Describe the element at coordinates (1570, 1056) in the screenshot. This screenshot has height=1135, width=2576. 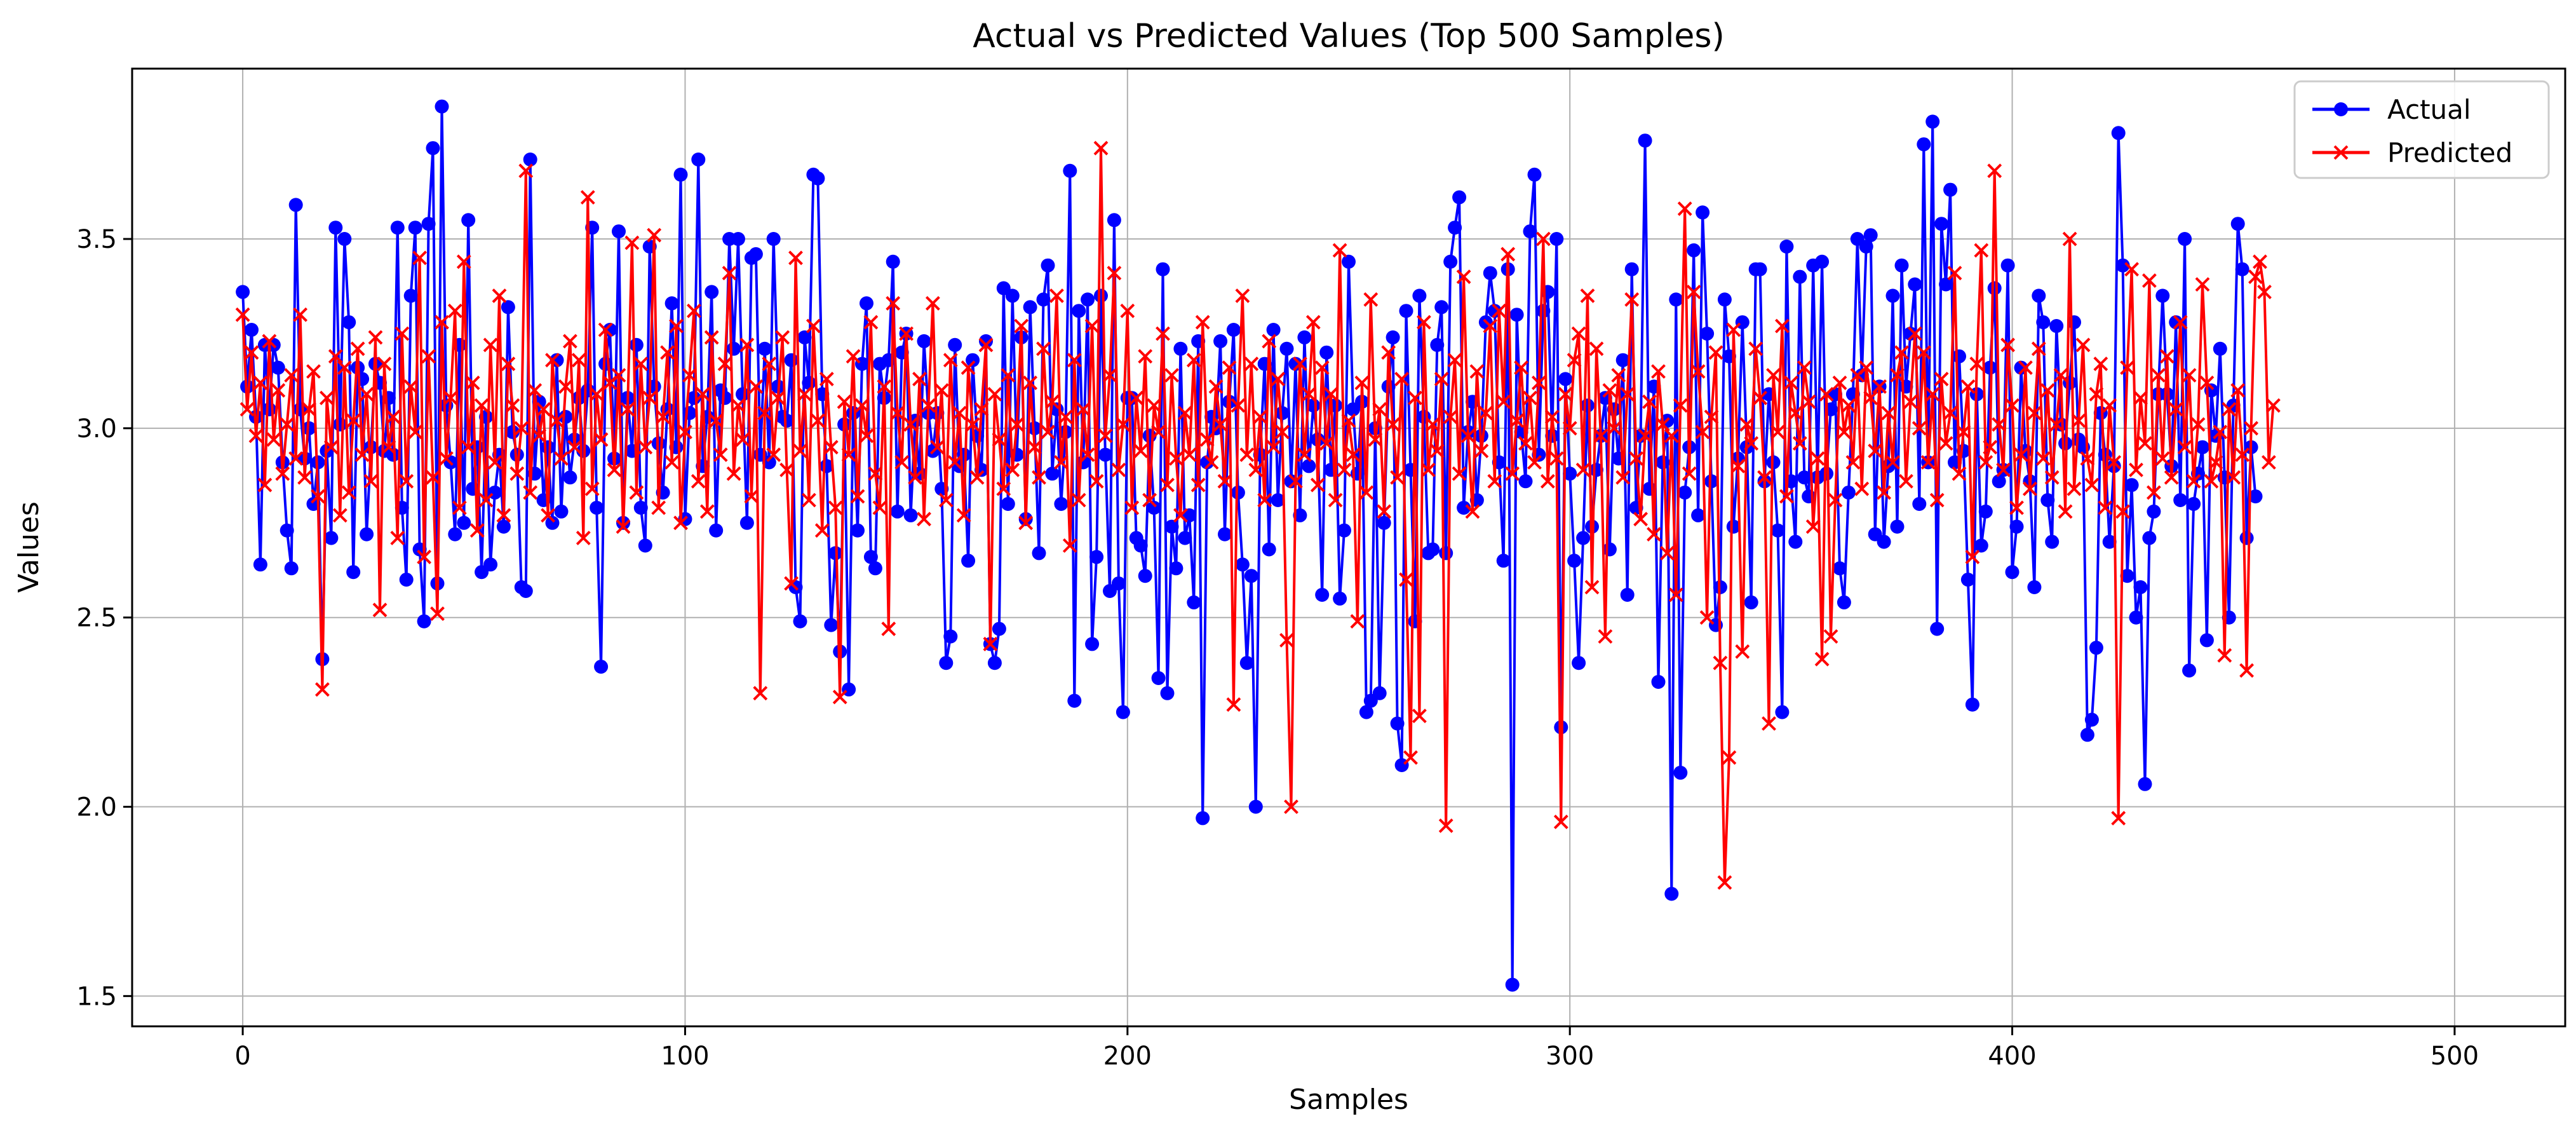
I see `x-tick-label: 300` at that location.